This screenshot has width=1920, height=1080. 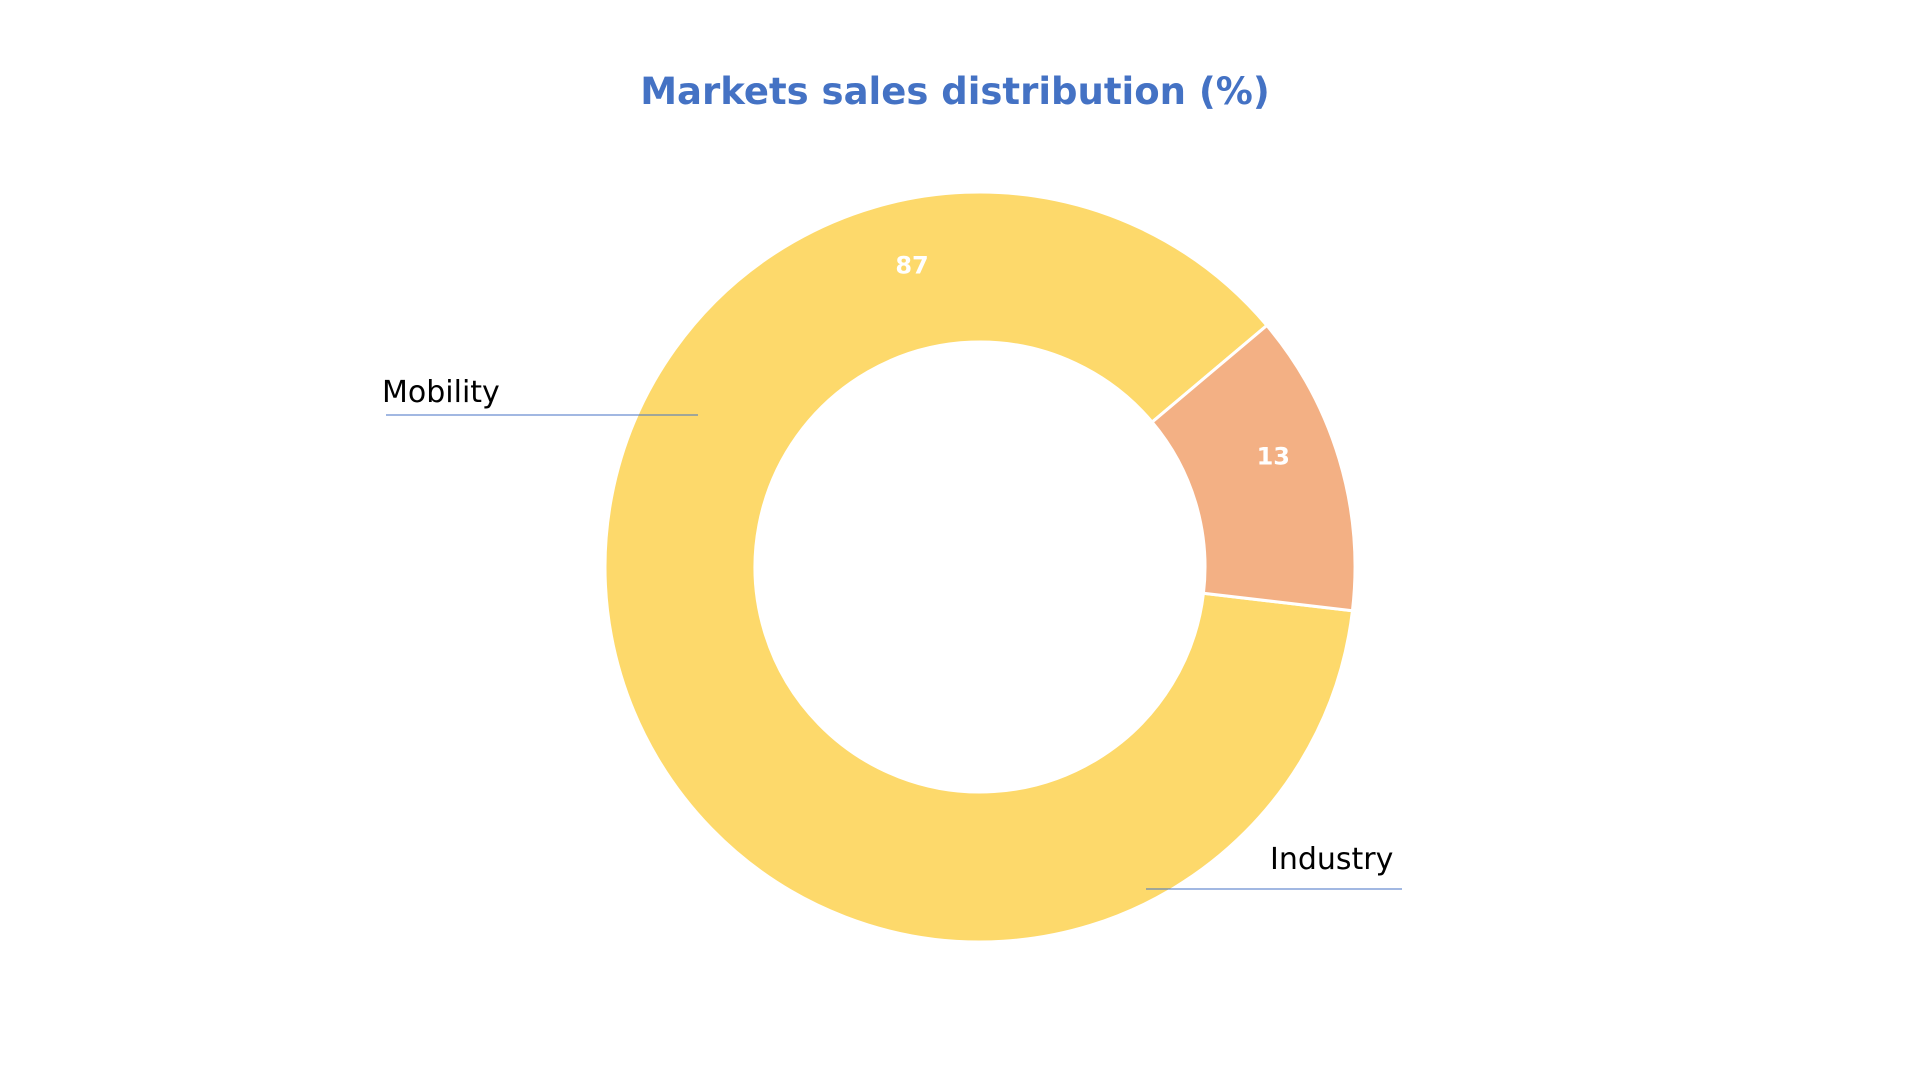 I want to click on chart-title: Markets sales distribution (%), so click(x=955, y=91).